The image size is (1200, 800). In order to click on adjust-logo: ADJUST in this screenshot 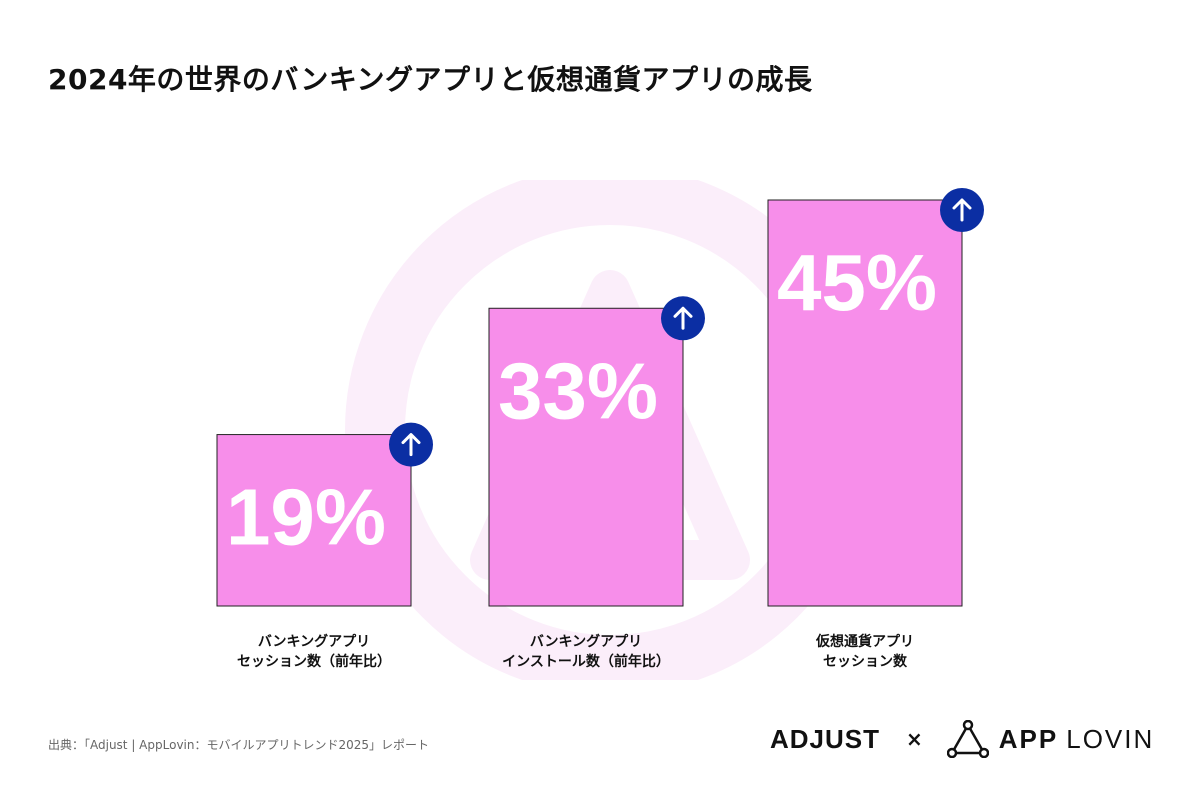, I will do `click(825, 738)`.